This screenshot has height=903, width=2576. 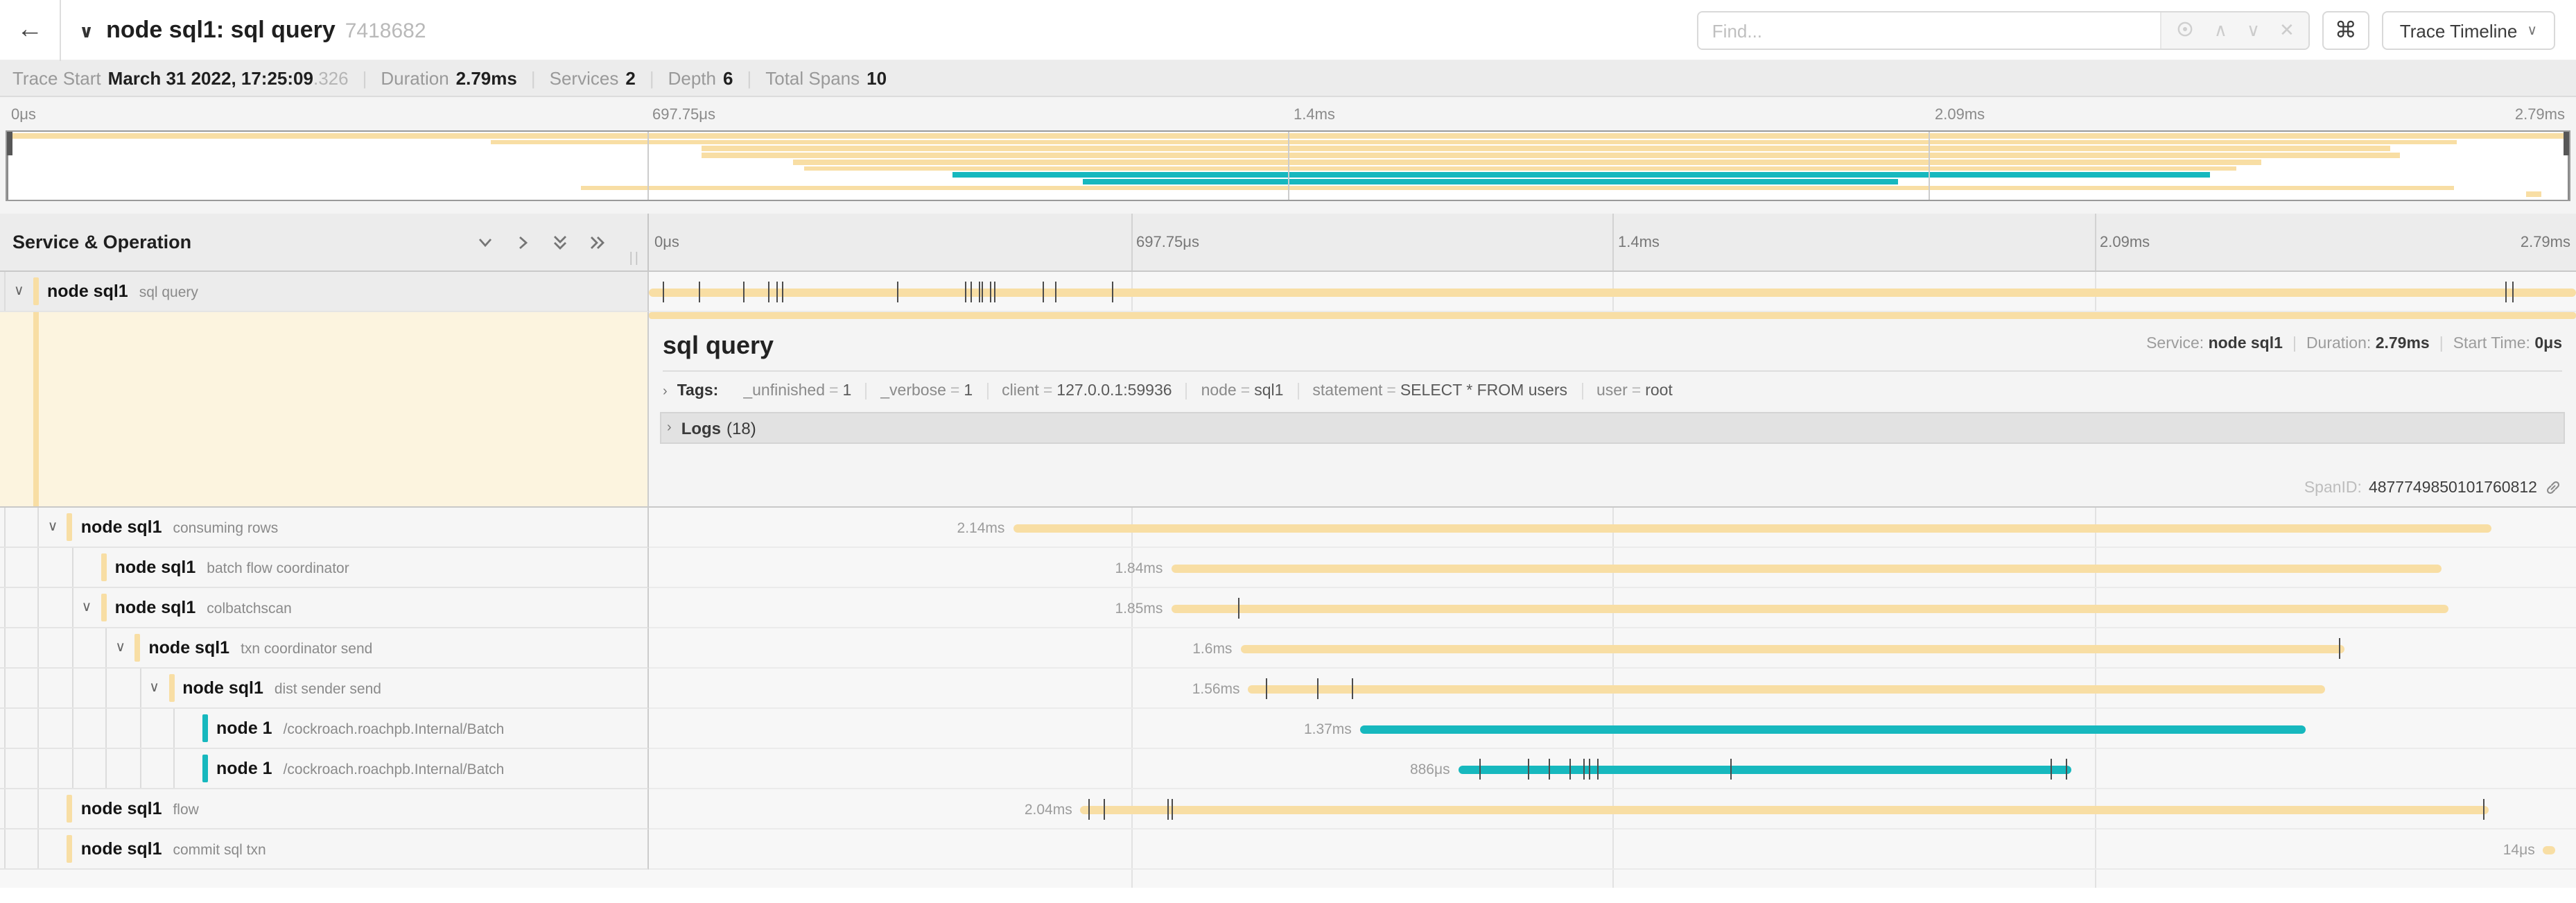 What do you see at coordinates (1440, 391) in the screenshot?
I see `tag-statement: statement = SELECT * FROM users` at bounding box center [1440, 391].